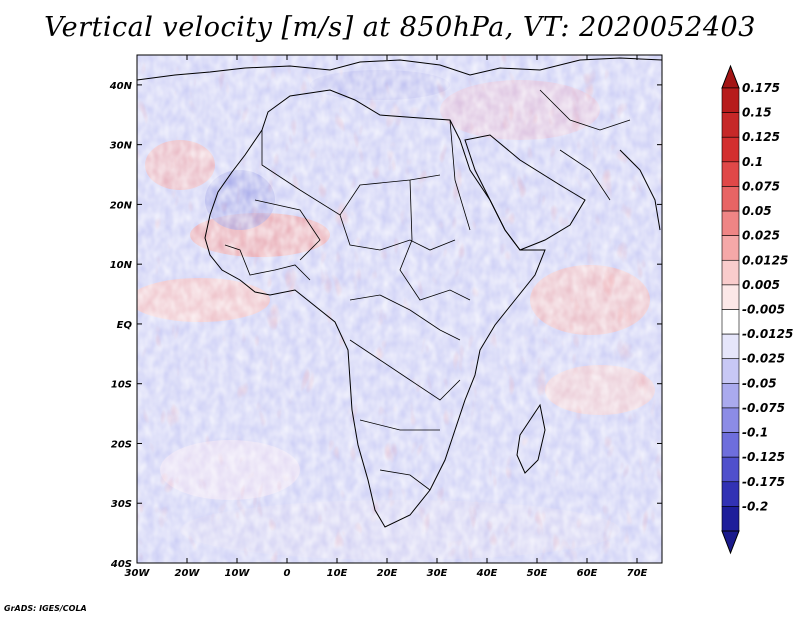  Describe the element at coordinates (125, 325) in the screenshot. I see `lat-tick-label: EQ` at that location.